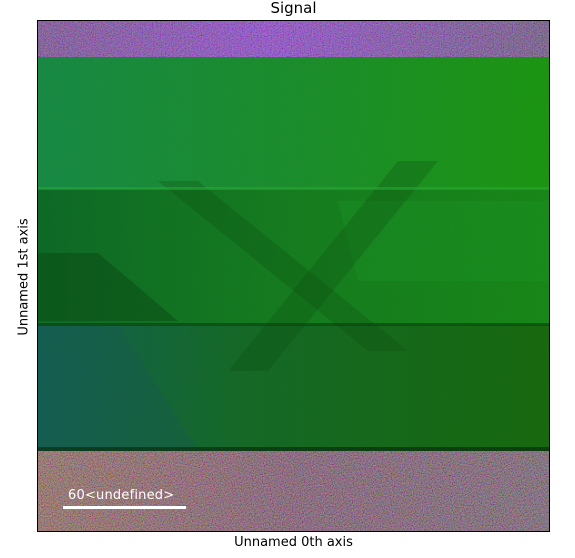 The width and height of the screenshot is (575, 558). Describe the element at coordinates (121, 495) in the screenshot. I see `scalebar-label: 60<undefined>` at that location.